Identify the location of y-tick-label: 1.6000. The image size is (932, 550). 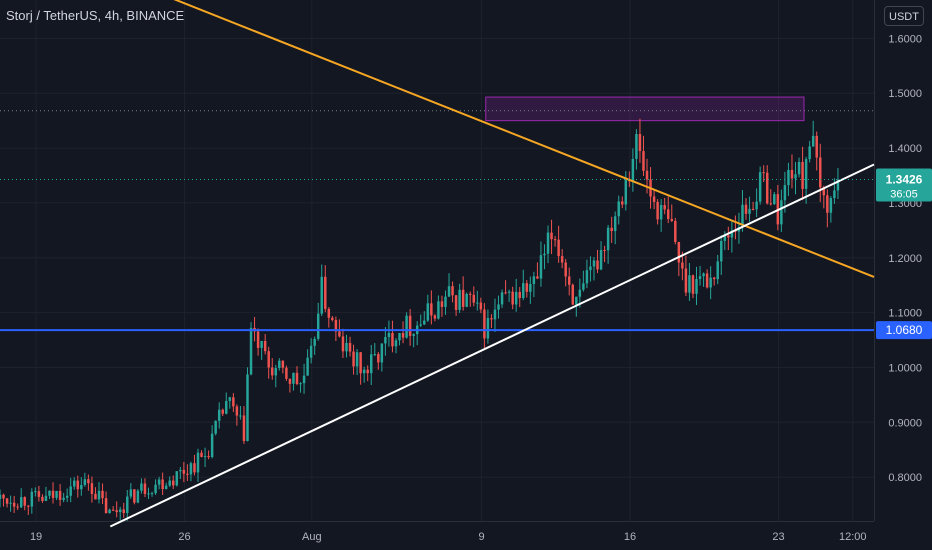
(905, 39).